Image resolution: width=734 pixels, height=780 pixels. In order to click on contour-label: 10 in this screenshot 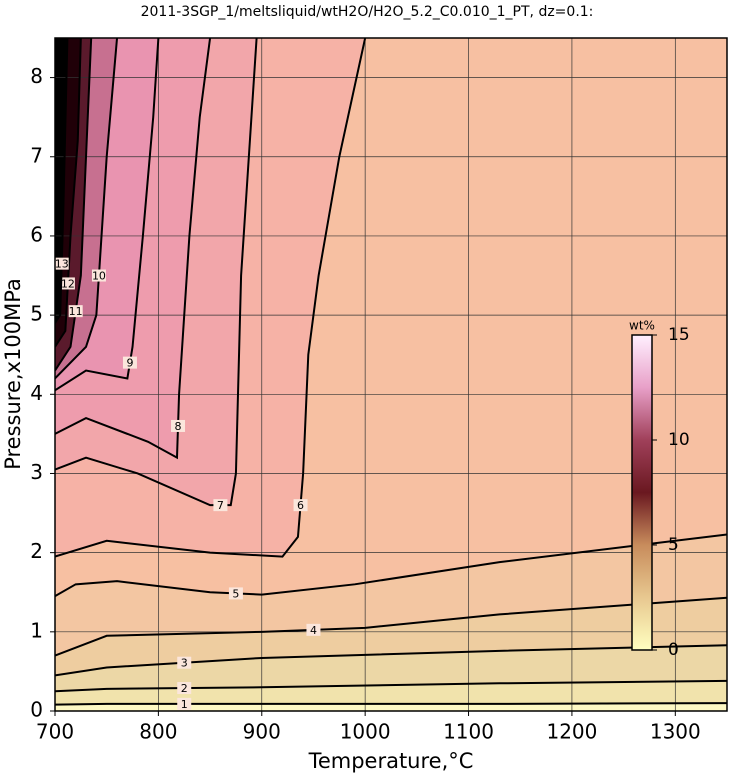, I will do `click(99, 276)`.